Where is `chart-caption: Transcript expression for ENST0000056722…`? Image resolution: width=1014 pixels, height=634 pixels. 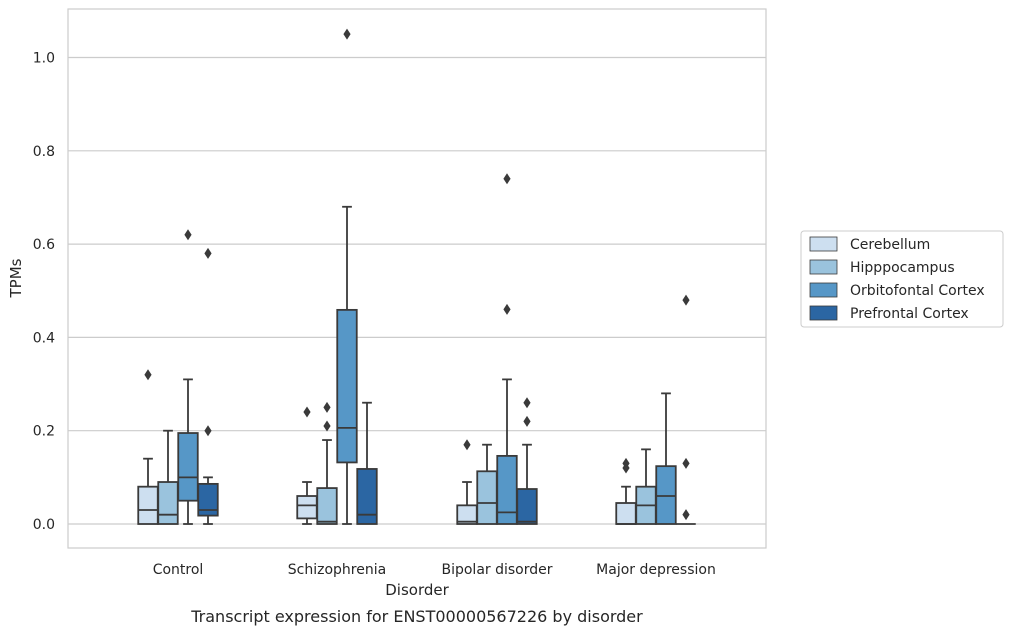 chart-caption: Transcript expression for ENST0000056722… is located at coordinates (416, 616).